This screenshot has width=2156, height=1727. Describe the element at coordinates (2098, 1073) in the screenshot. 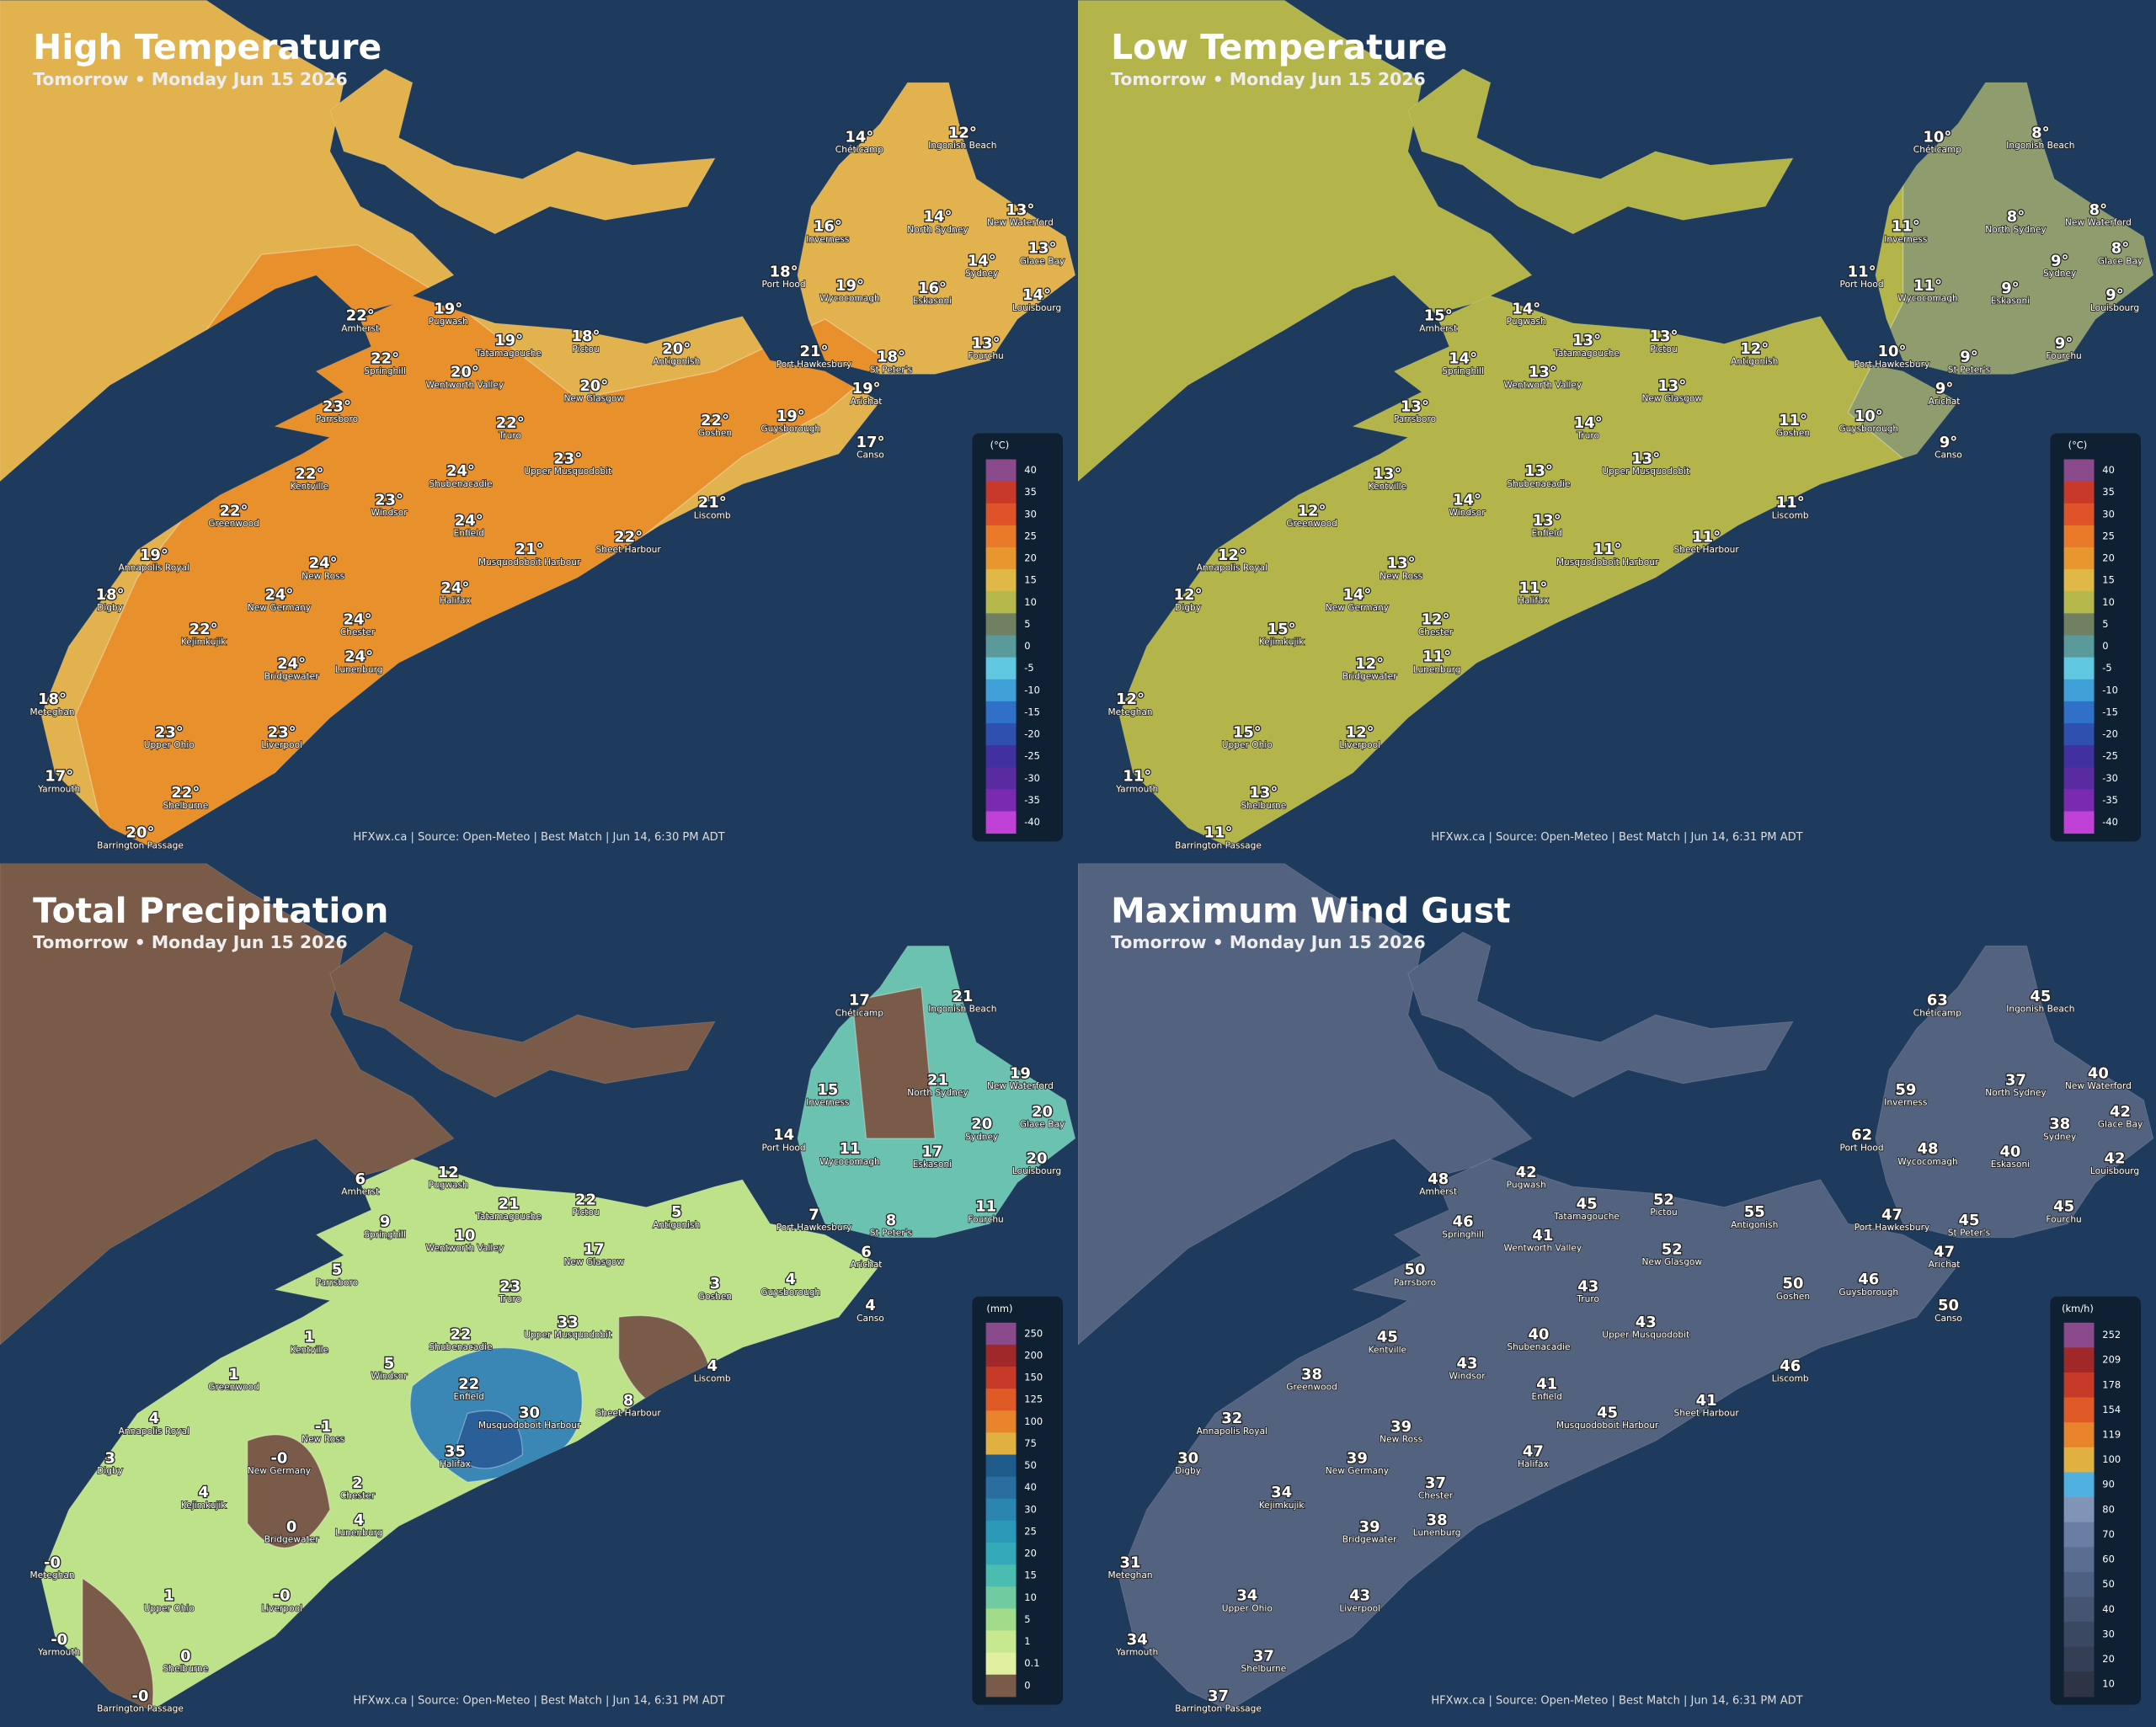

I see `station-value: 40` at that location.